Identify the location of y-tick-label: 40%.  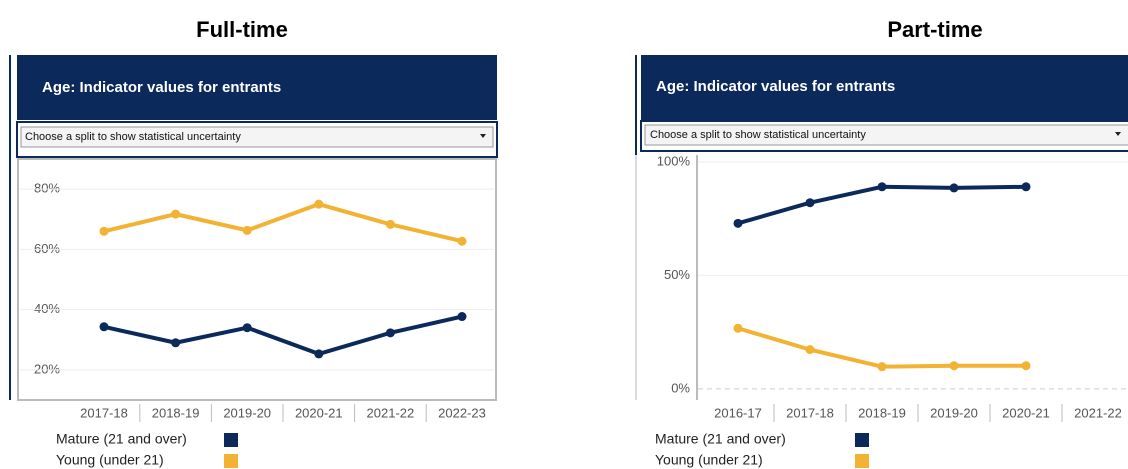
(47, 308).